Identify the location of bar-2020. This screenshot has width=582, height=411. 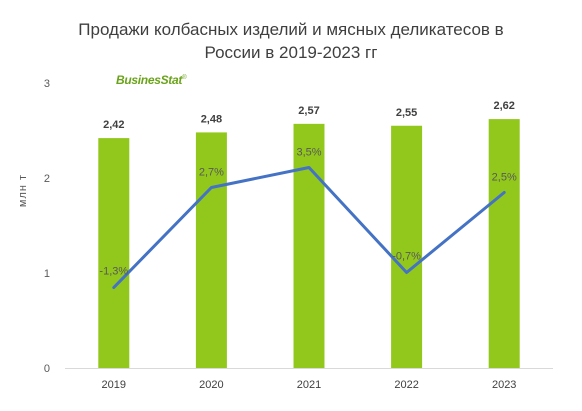
(211, 250).